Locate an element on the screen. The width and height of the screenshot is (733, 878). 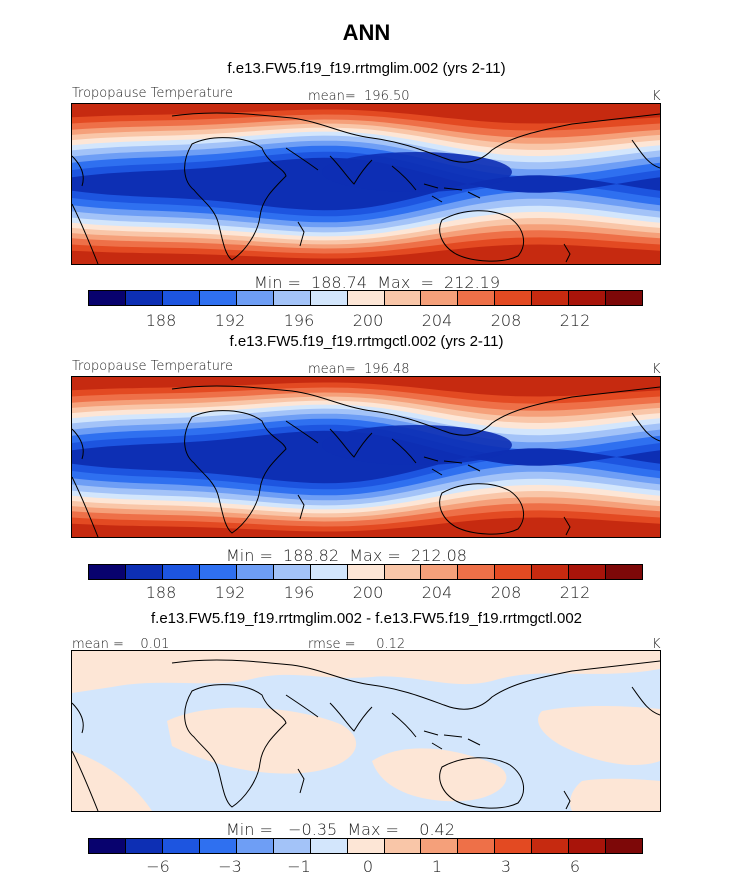
panel-1-coastlines is located at coordinates (366, 188).